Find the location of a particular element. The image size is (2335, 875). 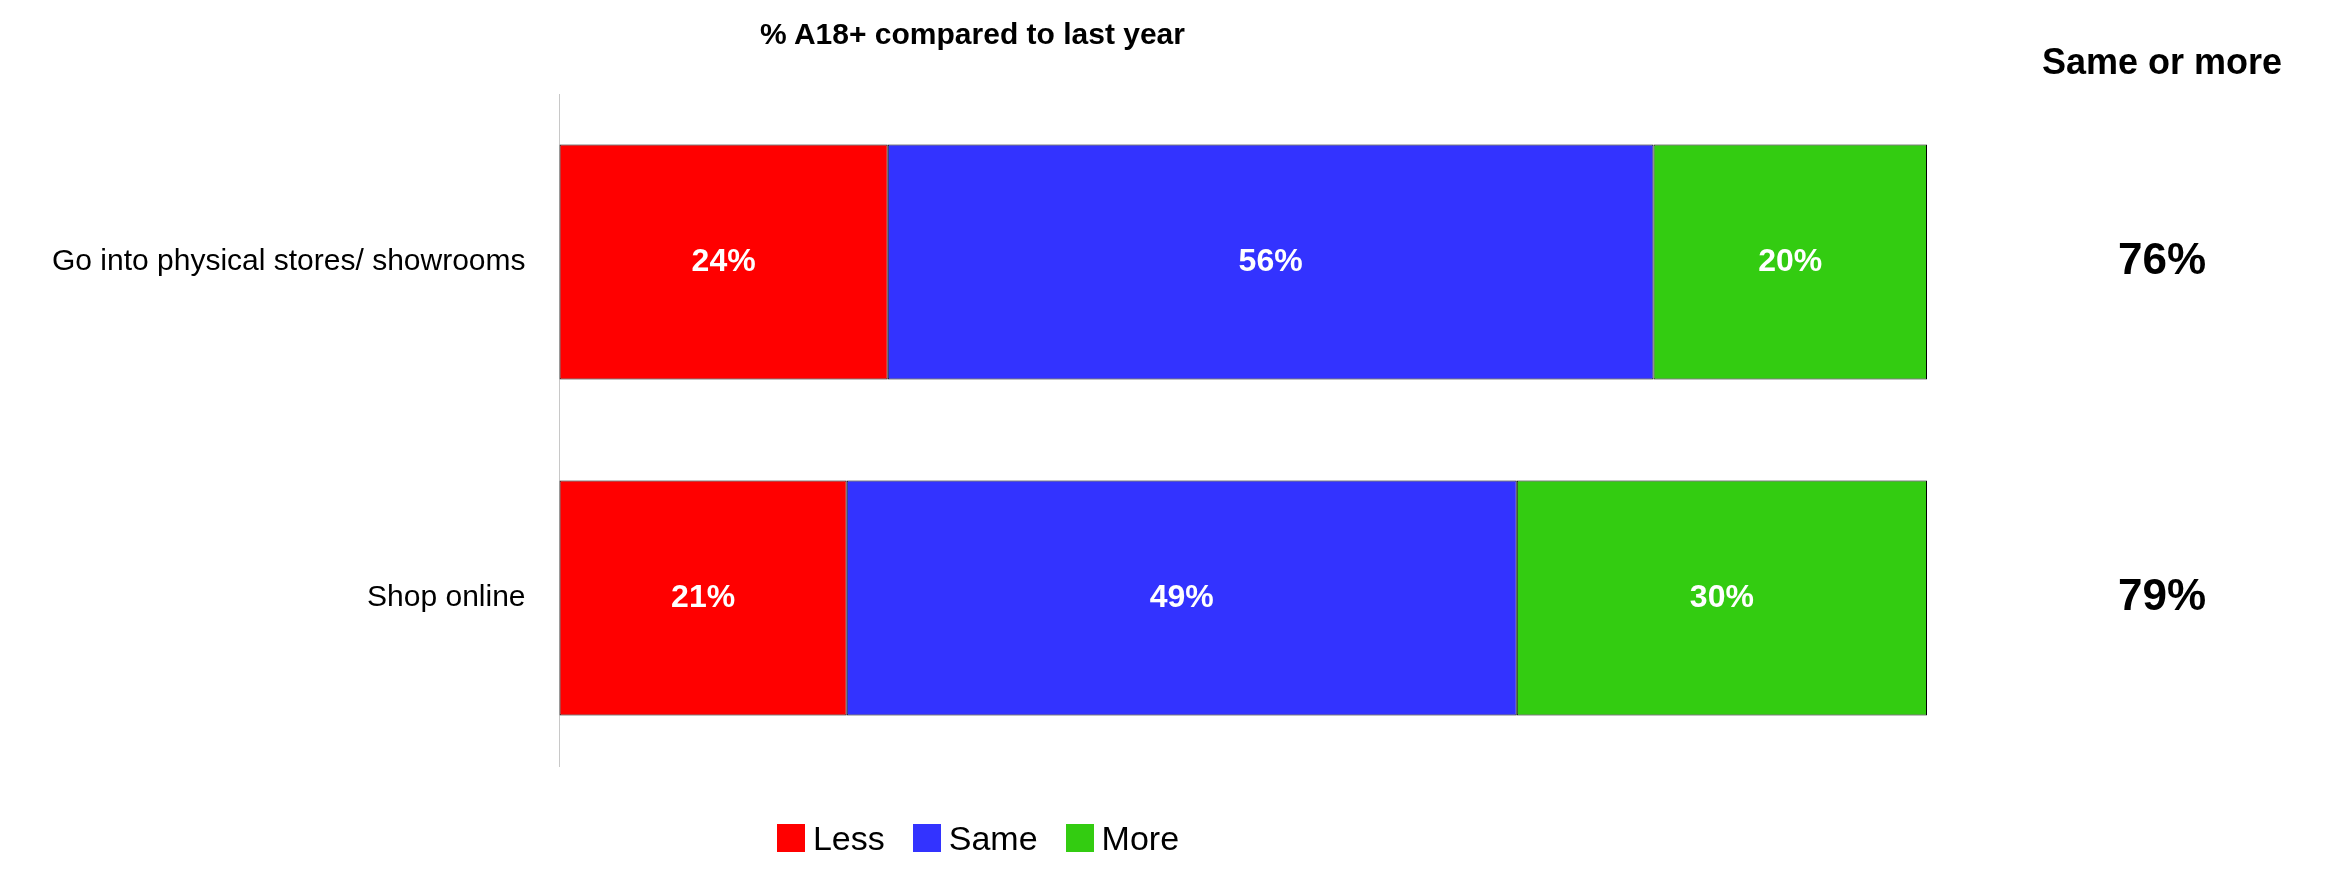

y-tick-label: Shop online is located at coordinates (446, 596).